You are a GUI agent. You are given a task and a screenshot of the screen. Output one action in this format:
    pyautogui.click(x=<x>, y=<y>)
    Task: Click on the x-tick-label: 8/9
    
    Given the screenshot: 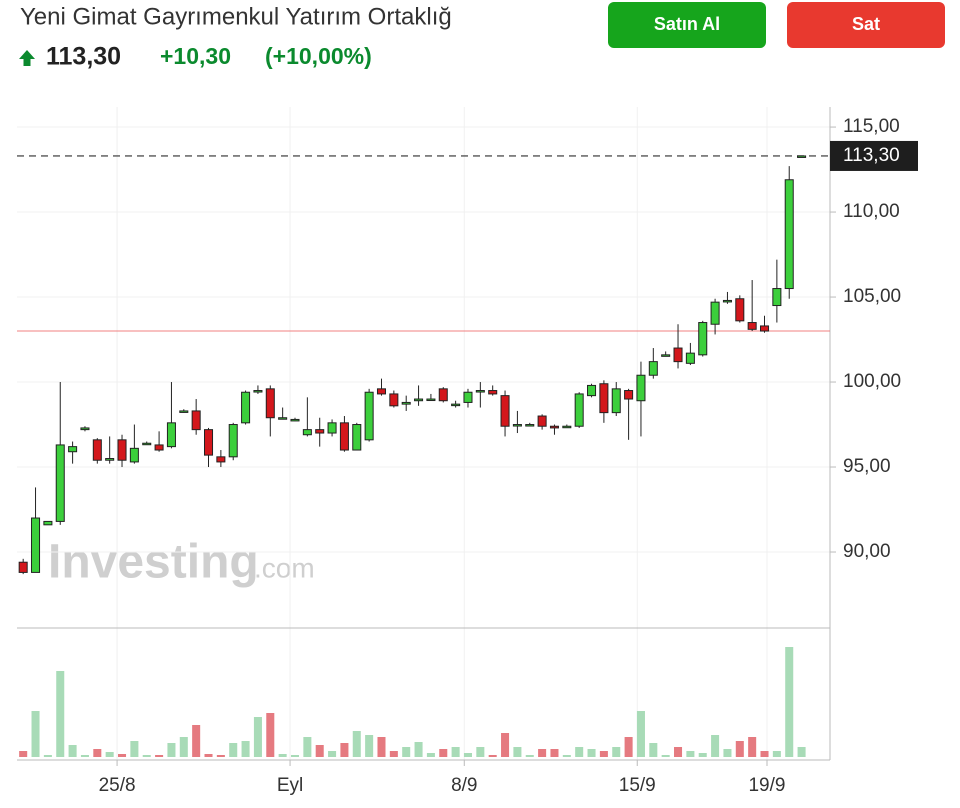 What is the action you would take?
    pyautogui.click(x=464, y=785)
    